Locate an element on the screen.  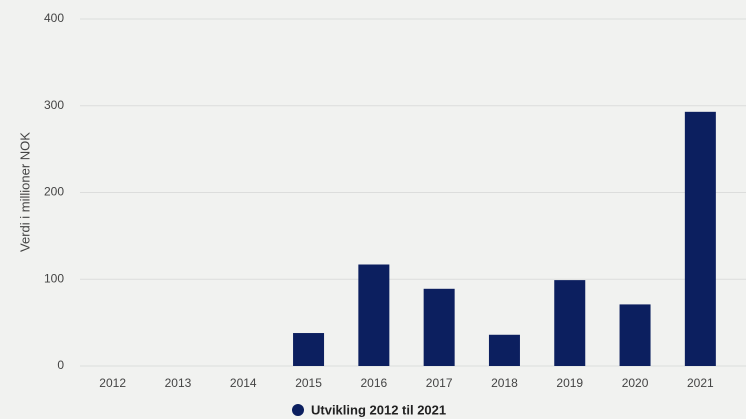
legend-marker is located at coordinates (298, 410).